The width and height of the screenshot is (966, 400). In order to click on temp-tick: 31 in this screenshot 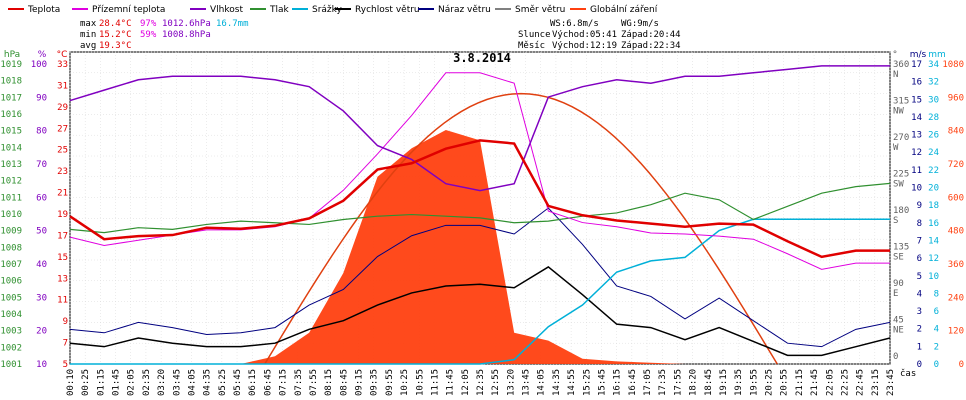, I will do `click(62, 86)`.